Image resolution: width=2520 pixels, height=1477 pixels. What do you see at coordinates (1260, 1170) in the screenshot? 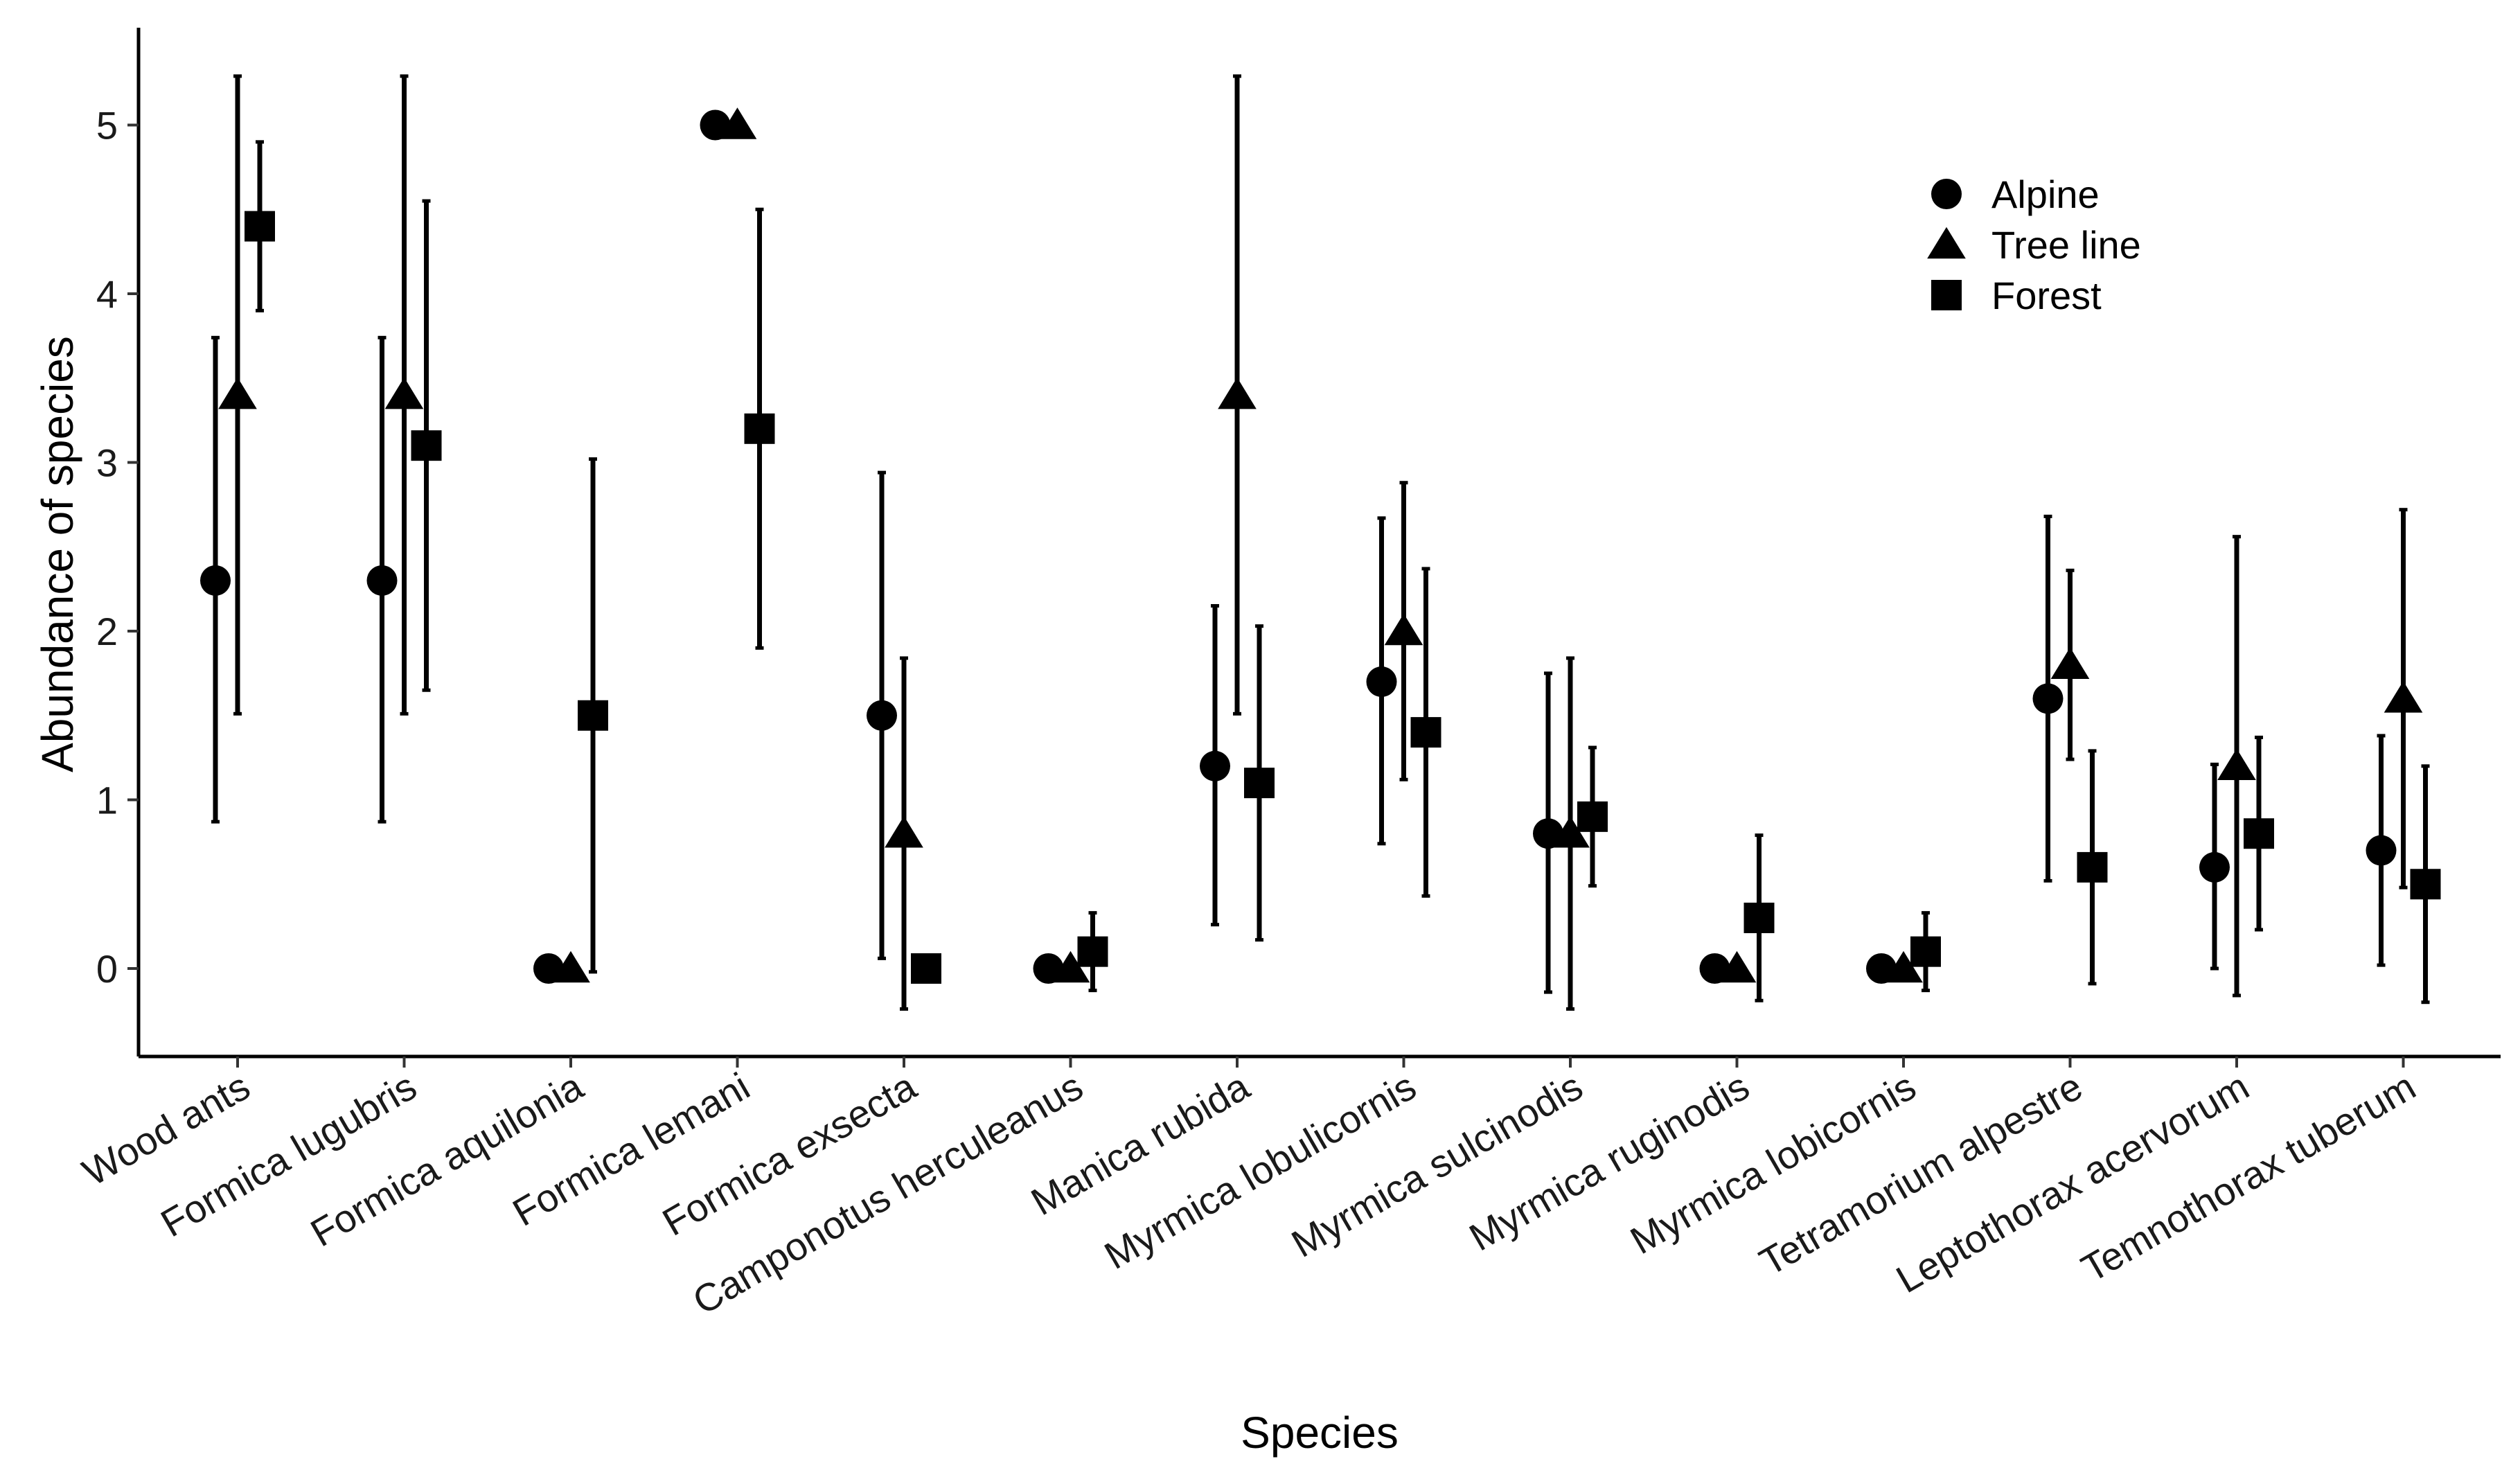
I see `x-tick-label: Myrmica lobulicornis` at bounding box center [1260, 1170].